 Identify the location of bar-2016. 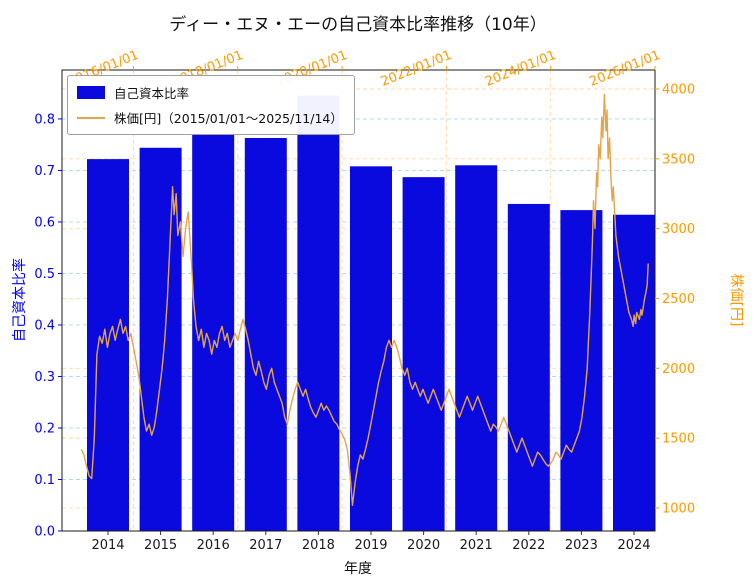
(213, 332).